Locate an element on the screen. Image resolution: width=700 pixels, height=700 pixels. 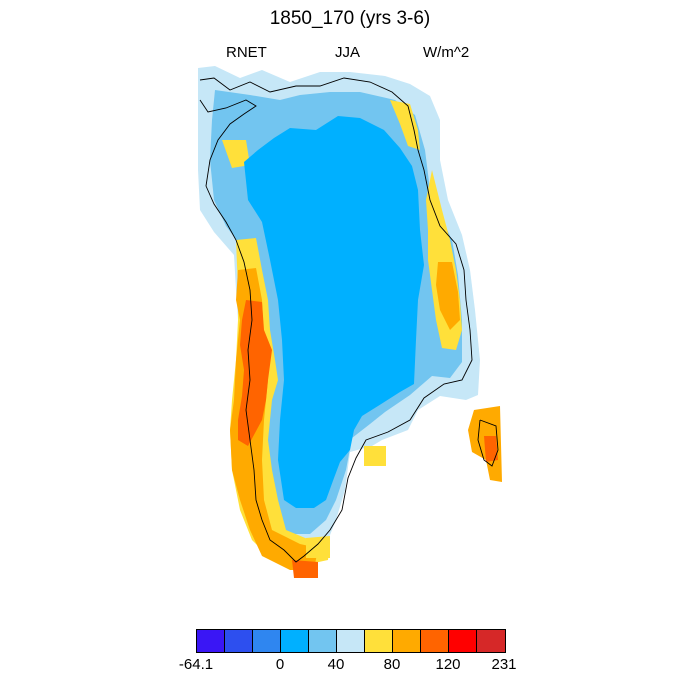
colorbar is located at coordinates (351, 641).